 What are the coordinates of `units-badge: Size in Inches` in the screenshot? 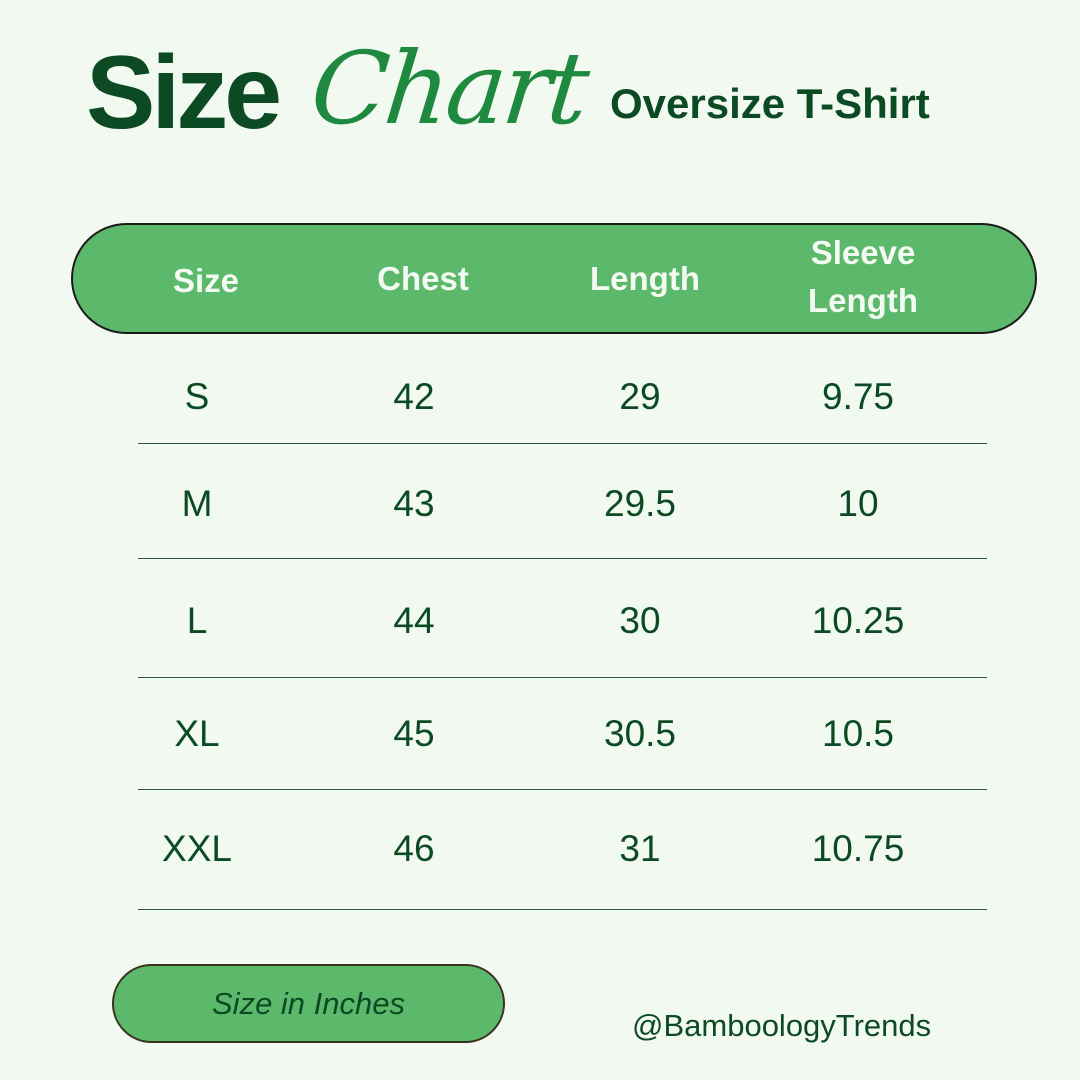 It's located at (308, 1003).